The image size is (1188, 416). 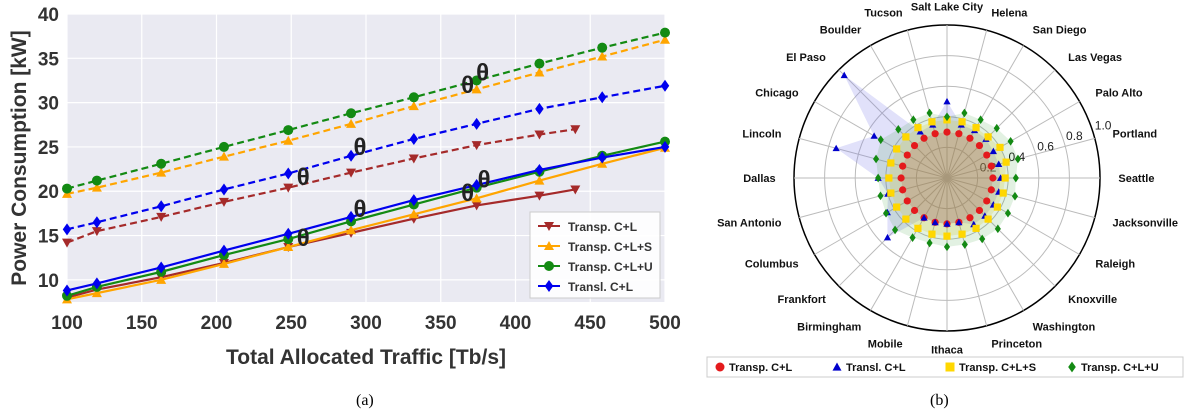 What do you see at coordinates (48, 15) in the screenshot?
I see `y-tick-label: 40` at bounding box center [48, 15].